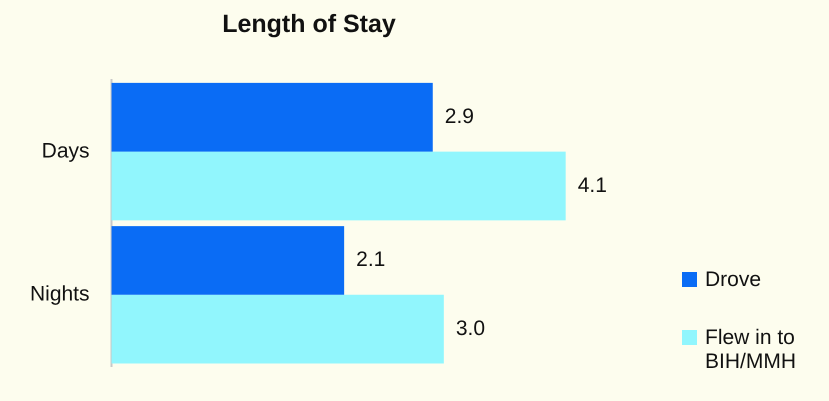 The height and width of the screenshot is (401, 829). I want to click on data-label: 4.1, so click(592, 185).